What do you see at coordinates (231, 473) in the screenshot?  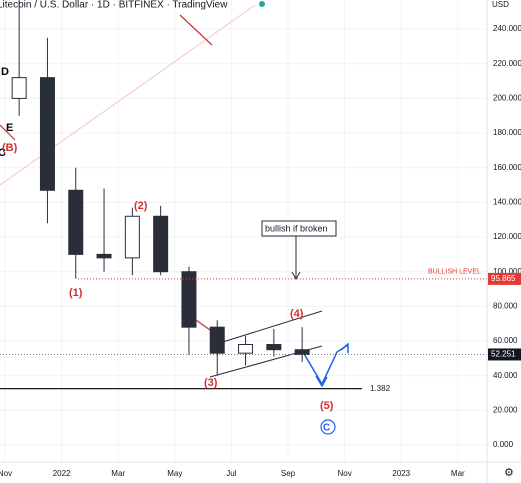 I see `x-tick-label: Jul` at bounding box center [231, 473].